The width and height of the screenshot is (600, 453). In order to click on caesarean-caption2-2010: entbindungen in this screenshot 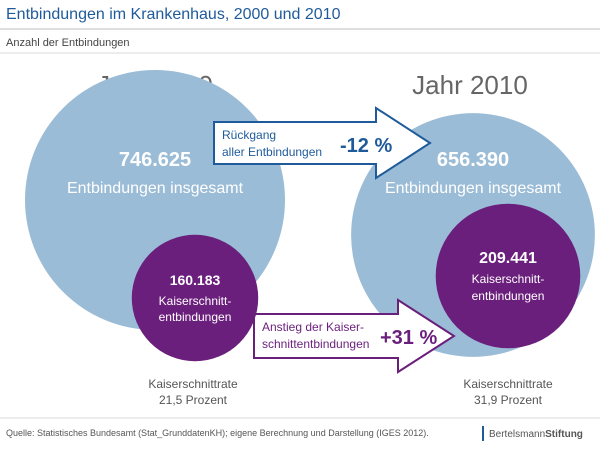, I will do `click(508, 296)`.